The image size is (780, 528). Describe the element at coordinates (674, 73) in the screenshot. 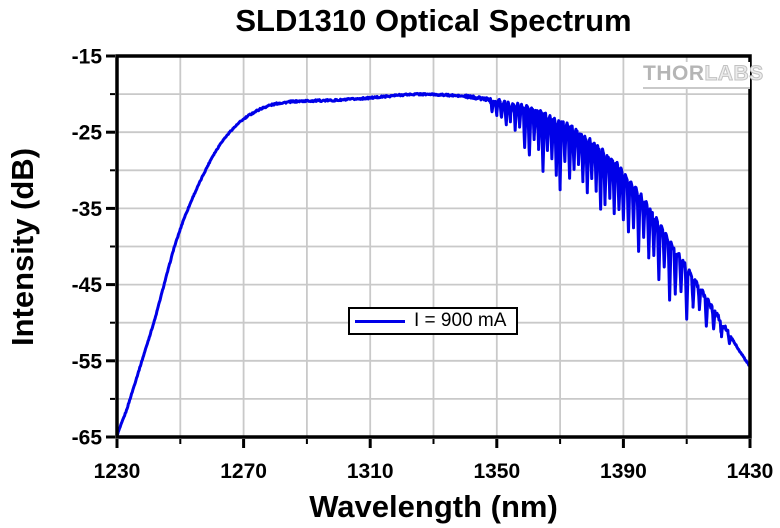

I see `thorlabs-logo-thor: THOR` at that location.